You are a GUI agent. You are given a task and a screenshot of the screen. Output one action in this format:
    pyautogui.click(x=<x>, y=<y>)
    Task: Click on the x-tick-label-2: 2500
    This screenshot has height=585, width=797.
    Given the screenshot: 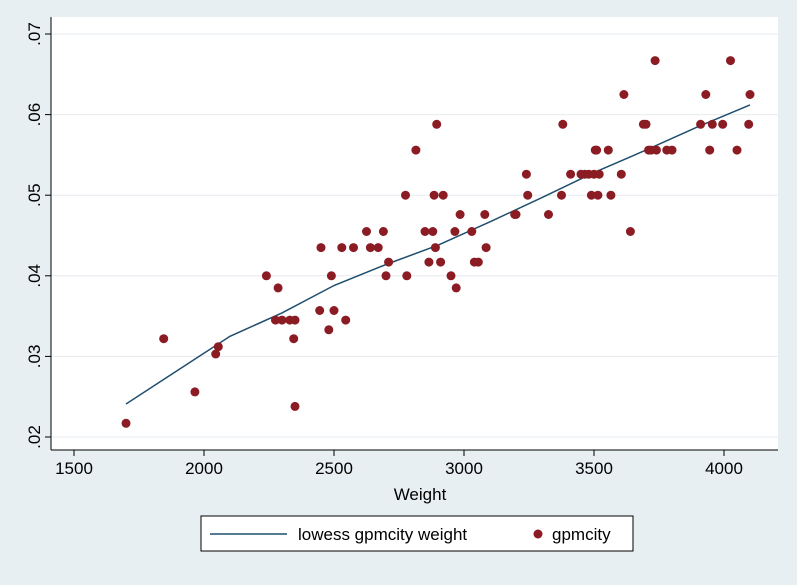 What is the action you would take?
    pyautogui.click(x=334, y=468)
    